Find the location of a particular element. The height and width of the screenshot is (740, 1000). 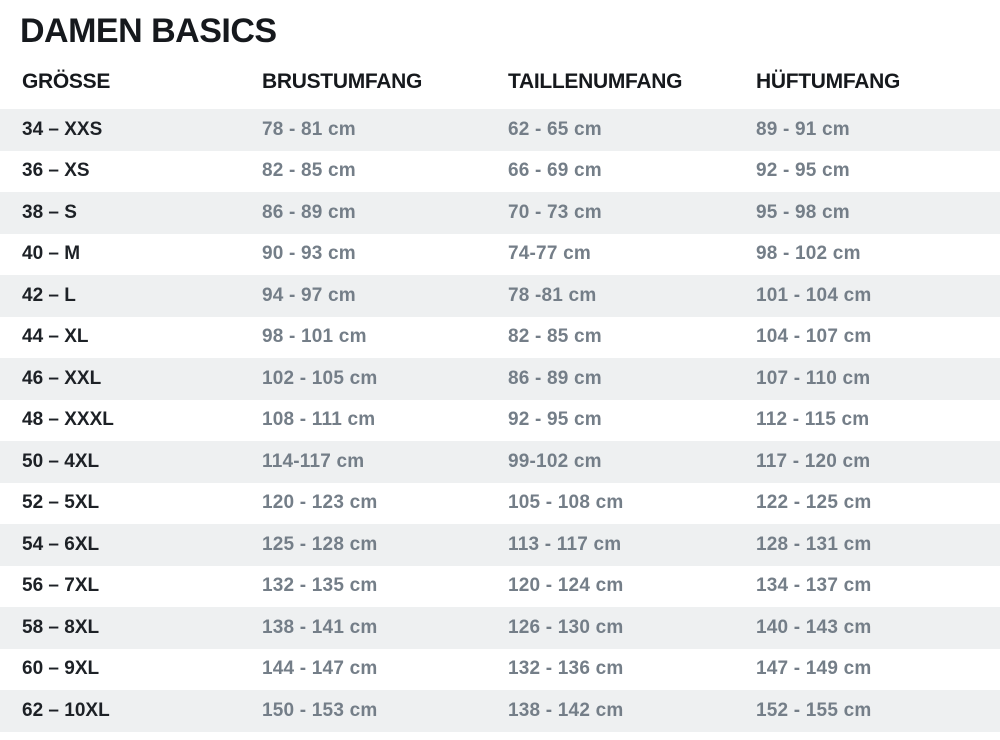

column-header-brustumfang: BRUSTUMFANG is located at coordinates (342, 81).